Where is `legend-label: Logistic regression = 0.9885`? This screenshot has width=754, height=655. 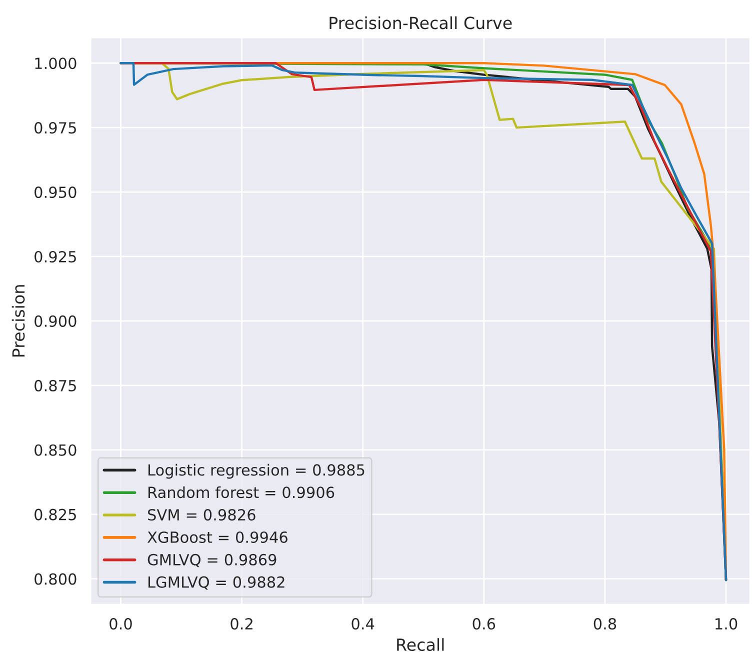 legend-label: Logistic regression = 0.9885 is located at coordinates (256, 471).